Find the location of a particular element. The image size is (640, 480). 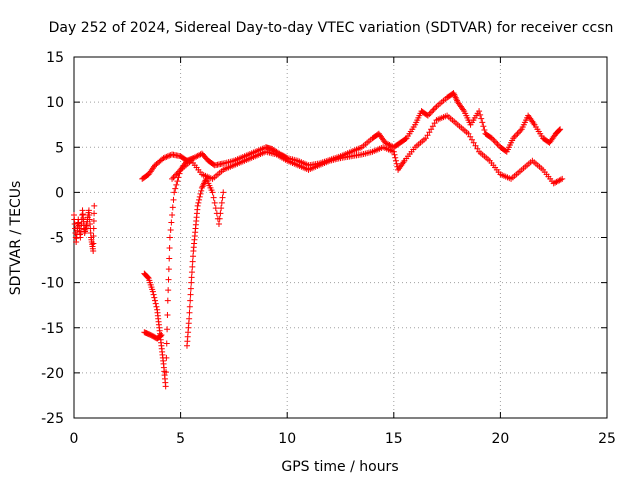

y-tick-label: 10 is located at coordinates (55, 103).